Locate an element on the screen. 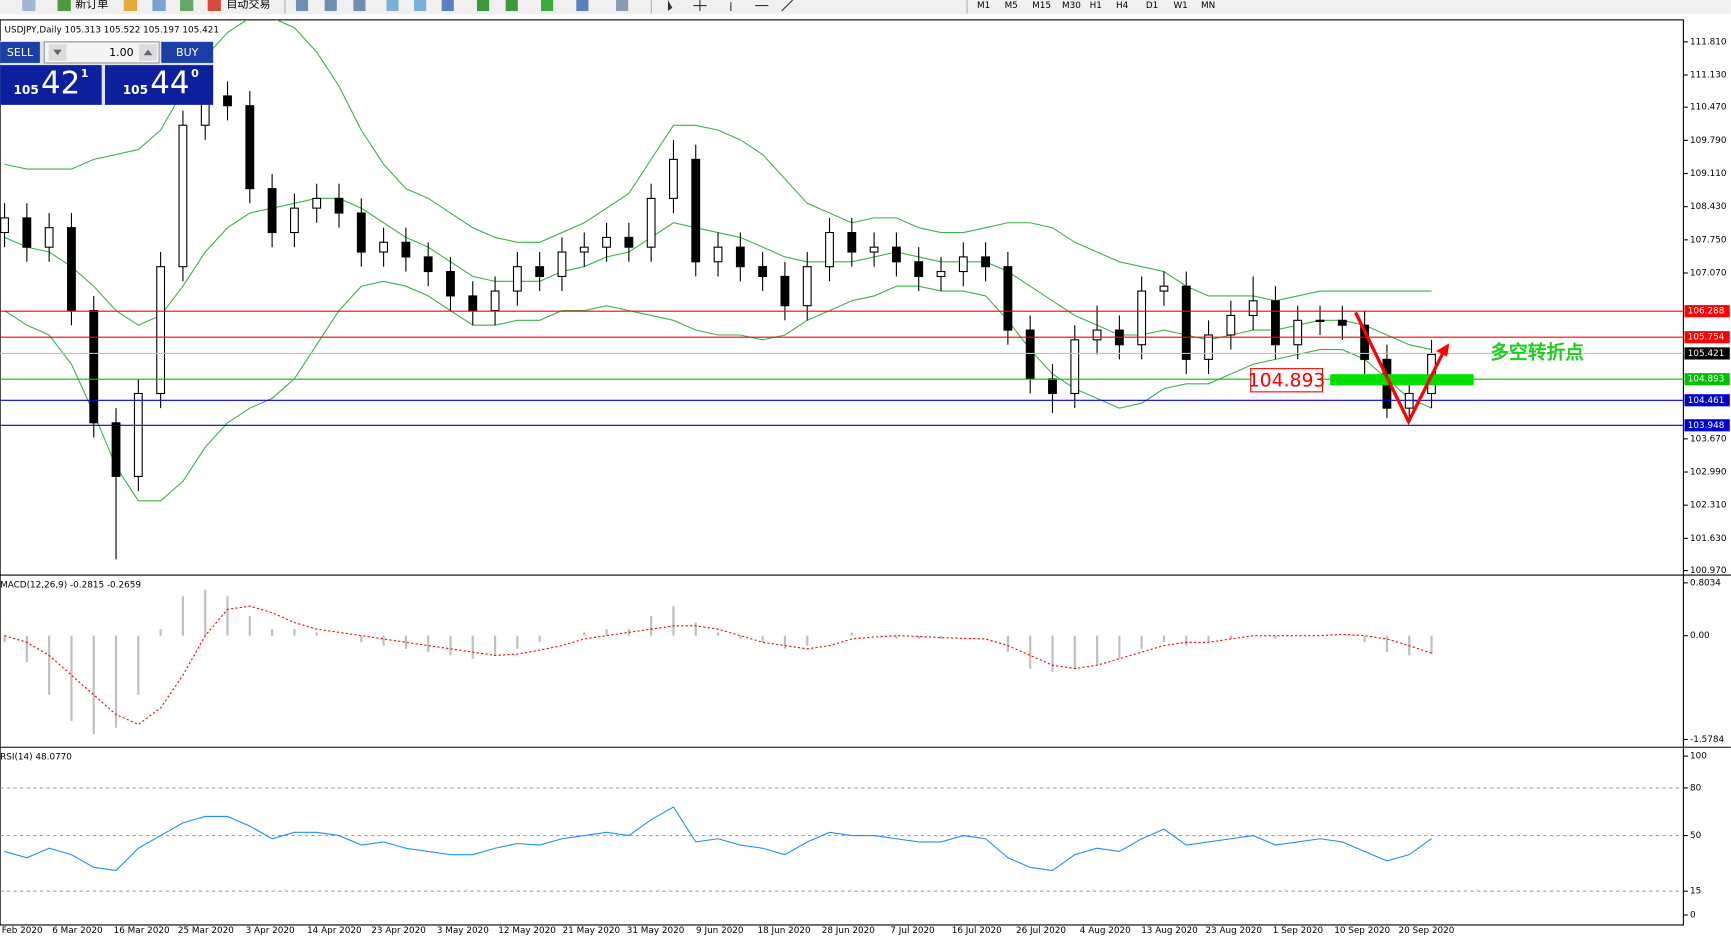 This screenshot has width=1731, height=936. timeframe-button: MN is located at coordinates (1208, 6).